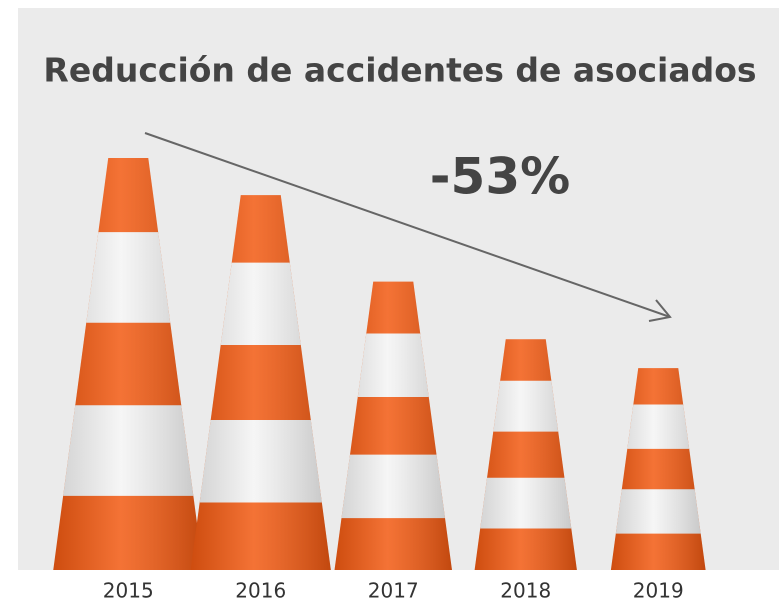  Describe the element at coordinates (393, 591) in the screenshot. I see `x-tick-label: 2017` at that location.